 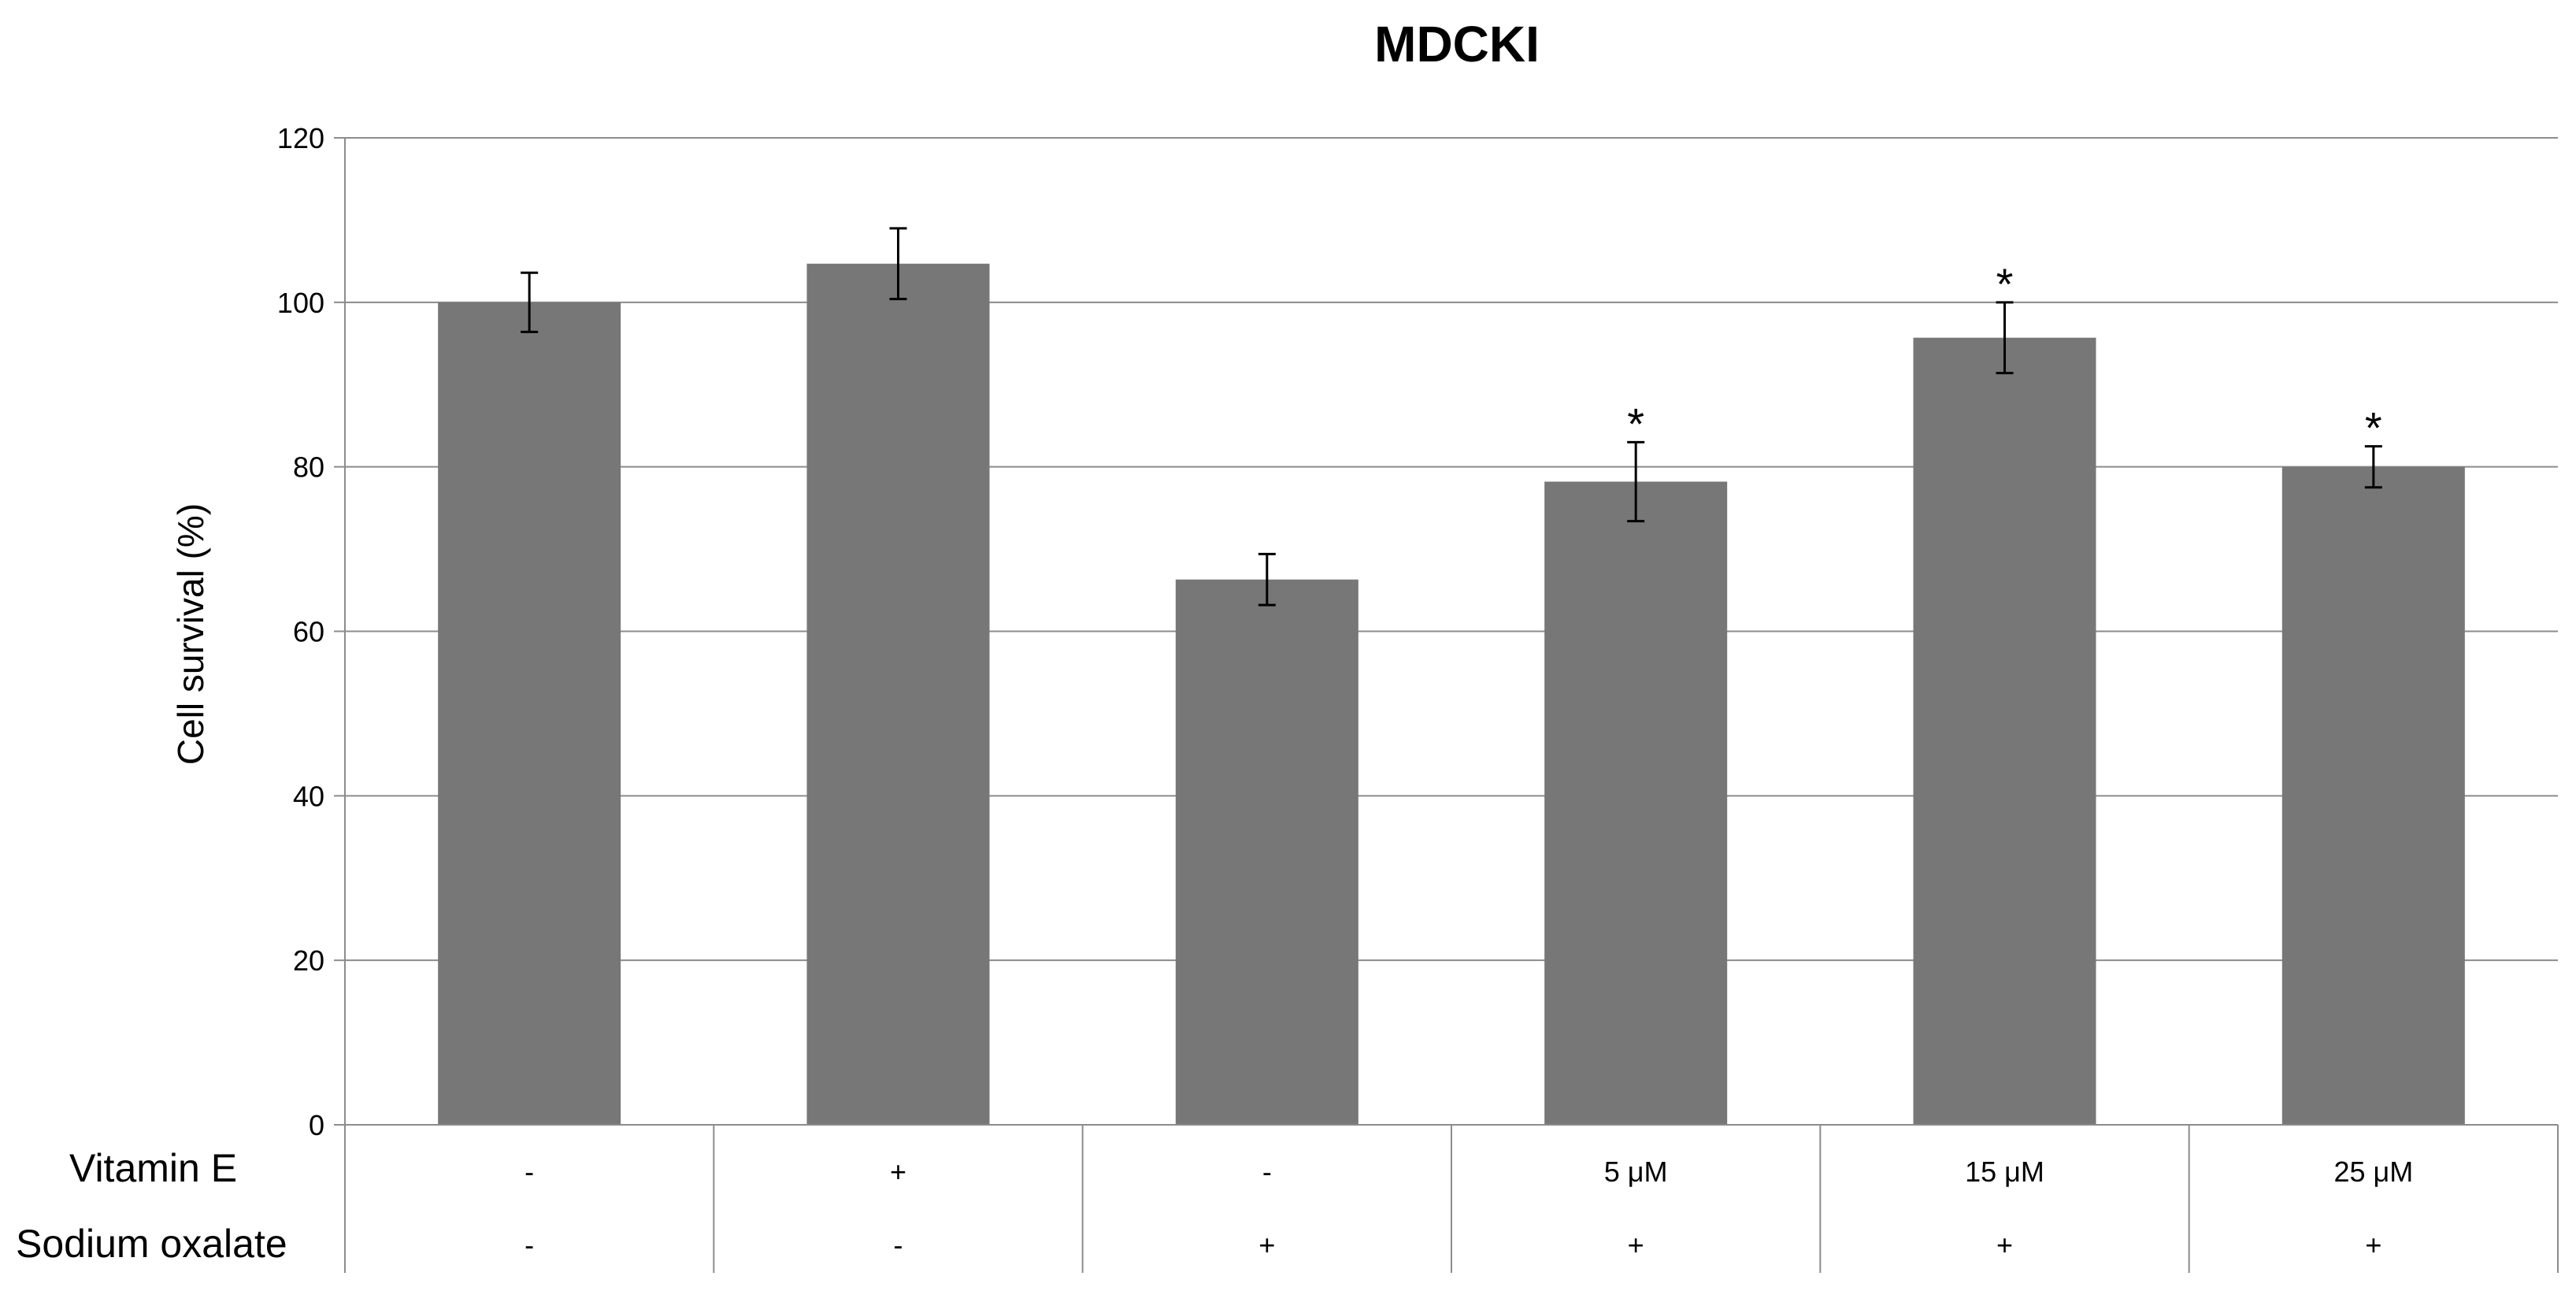 I want to click on chart-title: MDCKI, so click(x=1457, y=44).